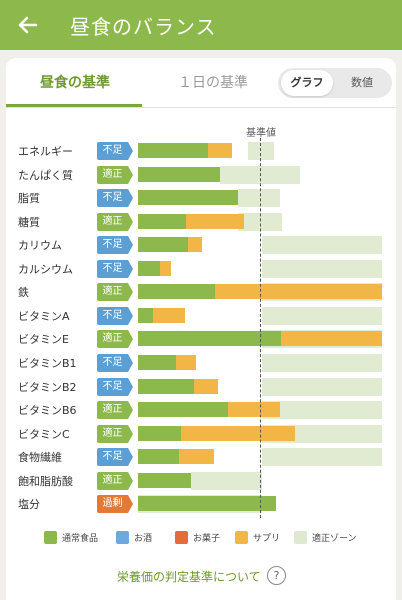 This screenshot has width=402, height=600. I want to click on nutrient-name: 脂質, so click(29, 199).